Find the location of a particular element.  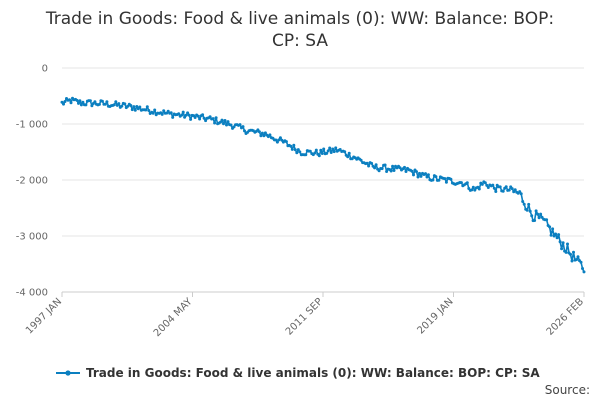

y-tick-label: -1 000 is located at coordinates (32, 125).